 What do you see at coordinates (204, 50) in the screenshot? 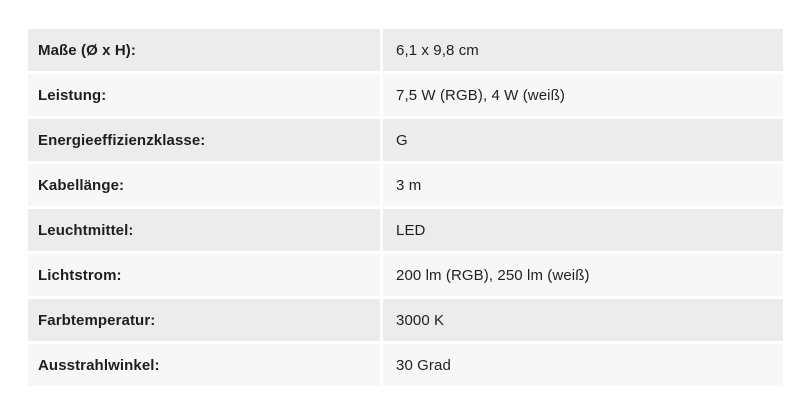
I see `spec-label: Maße (Ø x H):` at bounding box center [204, 50].